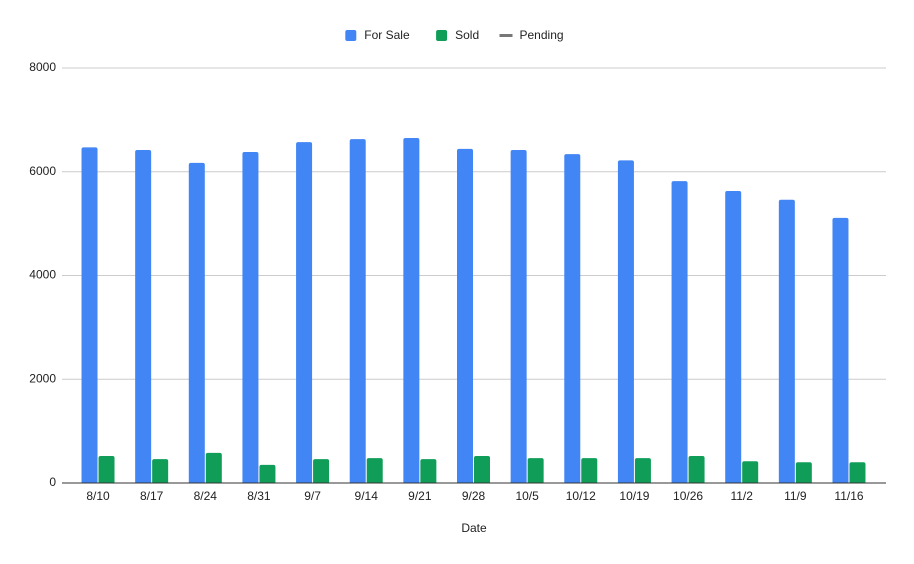  Describe the element at coordinates (52, 482) in the screenshot. I see `y-tick-label: 0` at that location.